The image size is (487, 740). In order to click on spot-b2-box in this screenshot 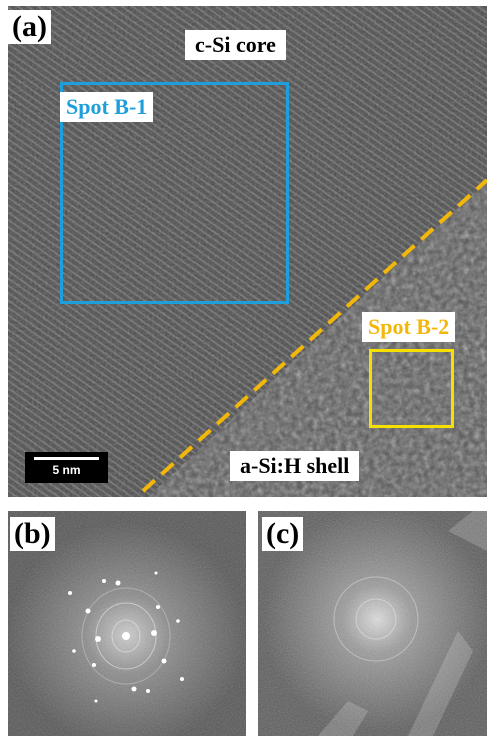, I will do `click(411, 388)`.